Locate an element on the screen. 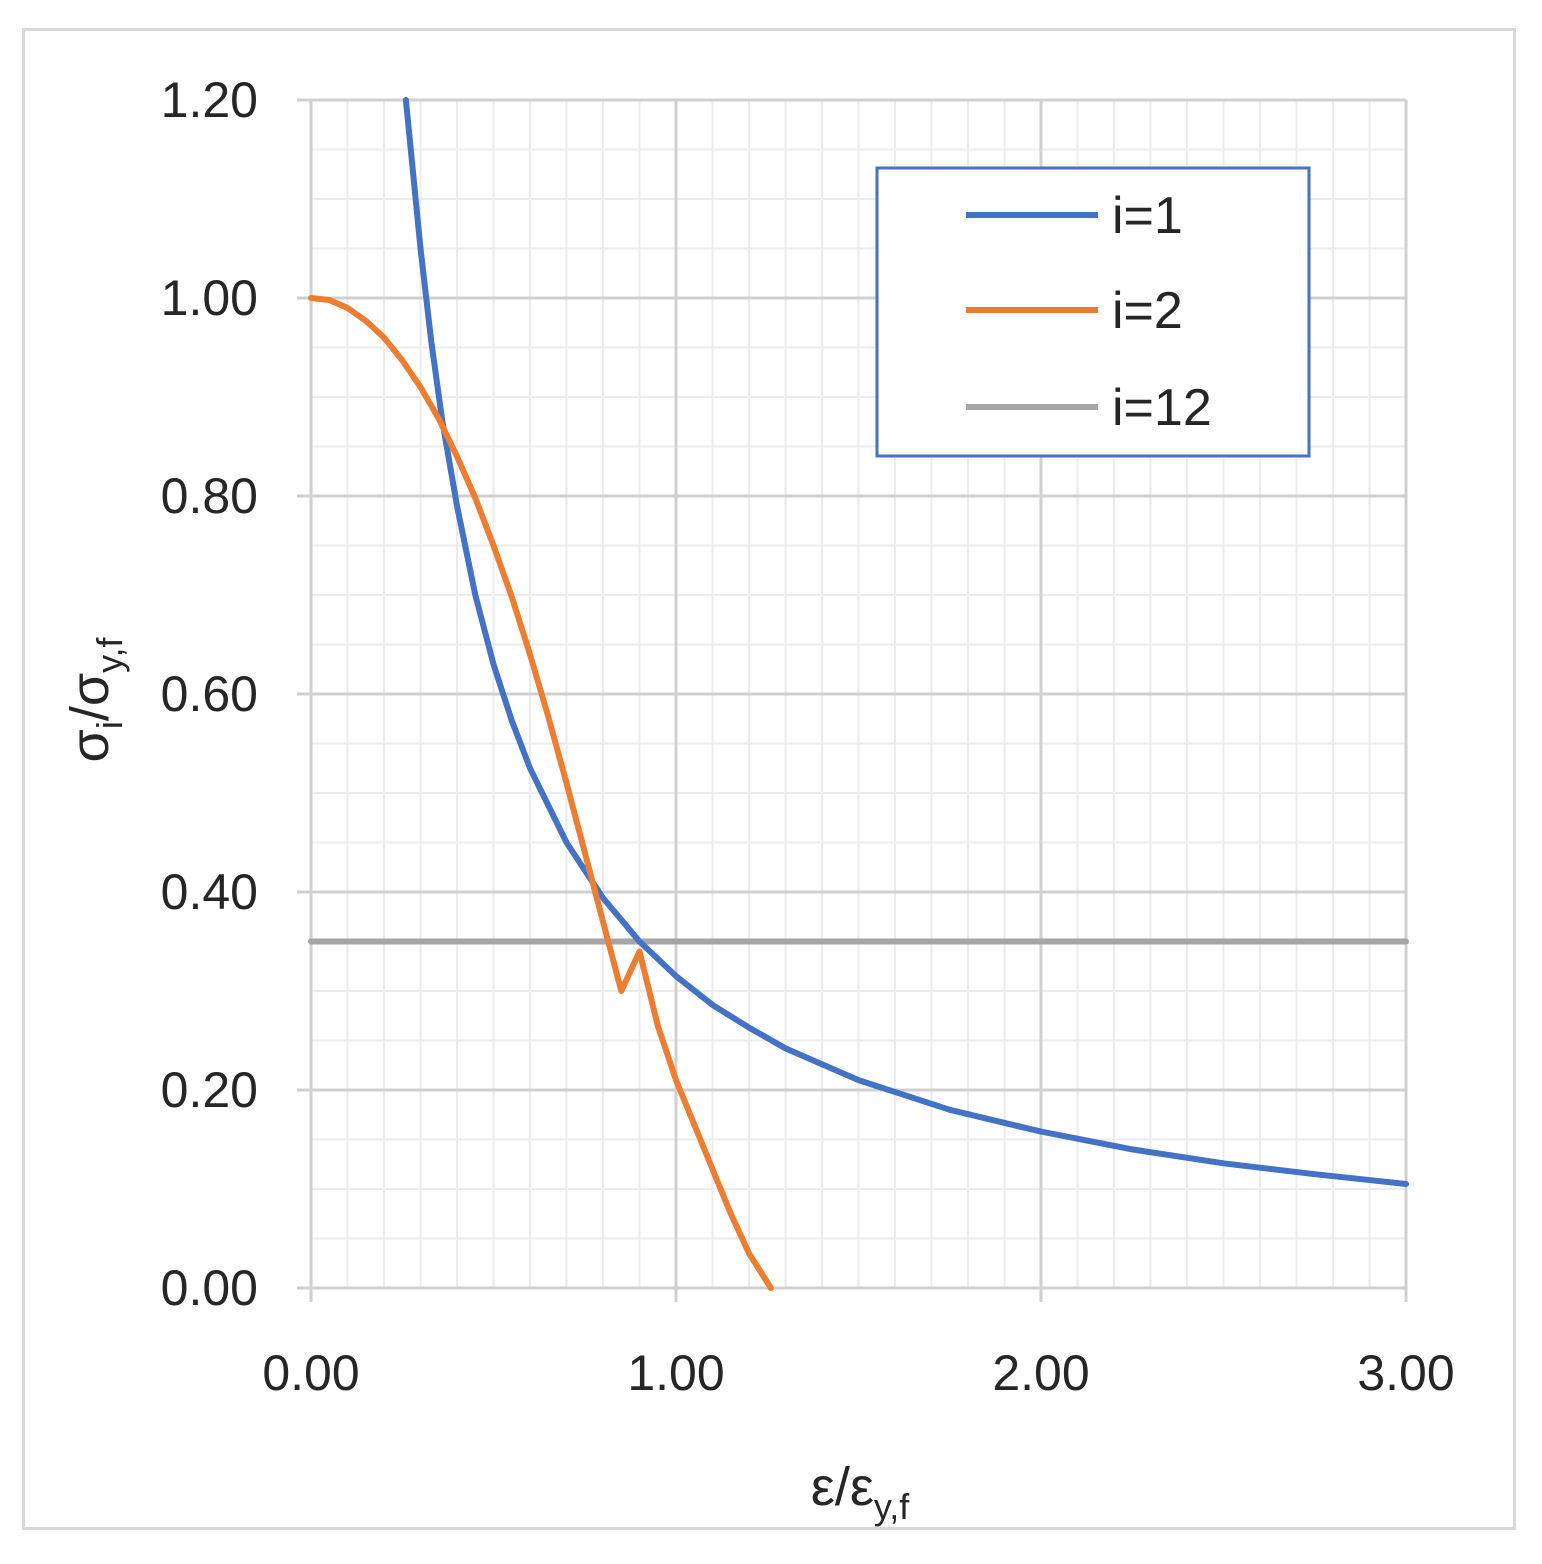  legend-label: i=2 is located at coordinates (1147, 311).